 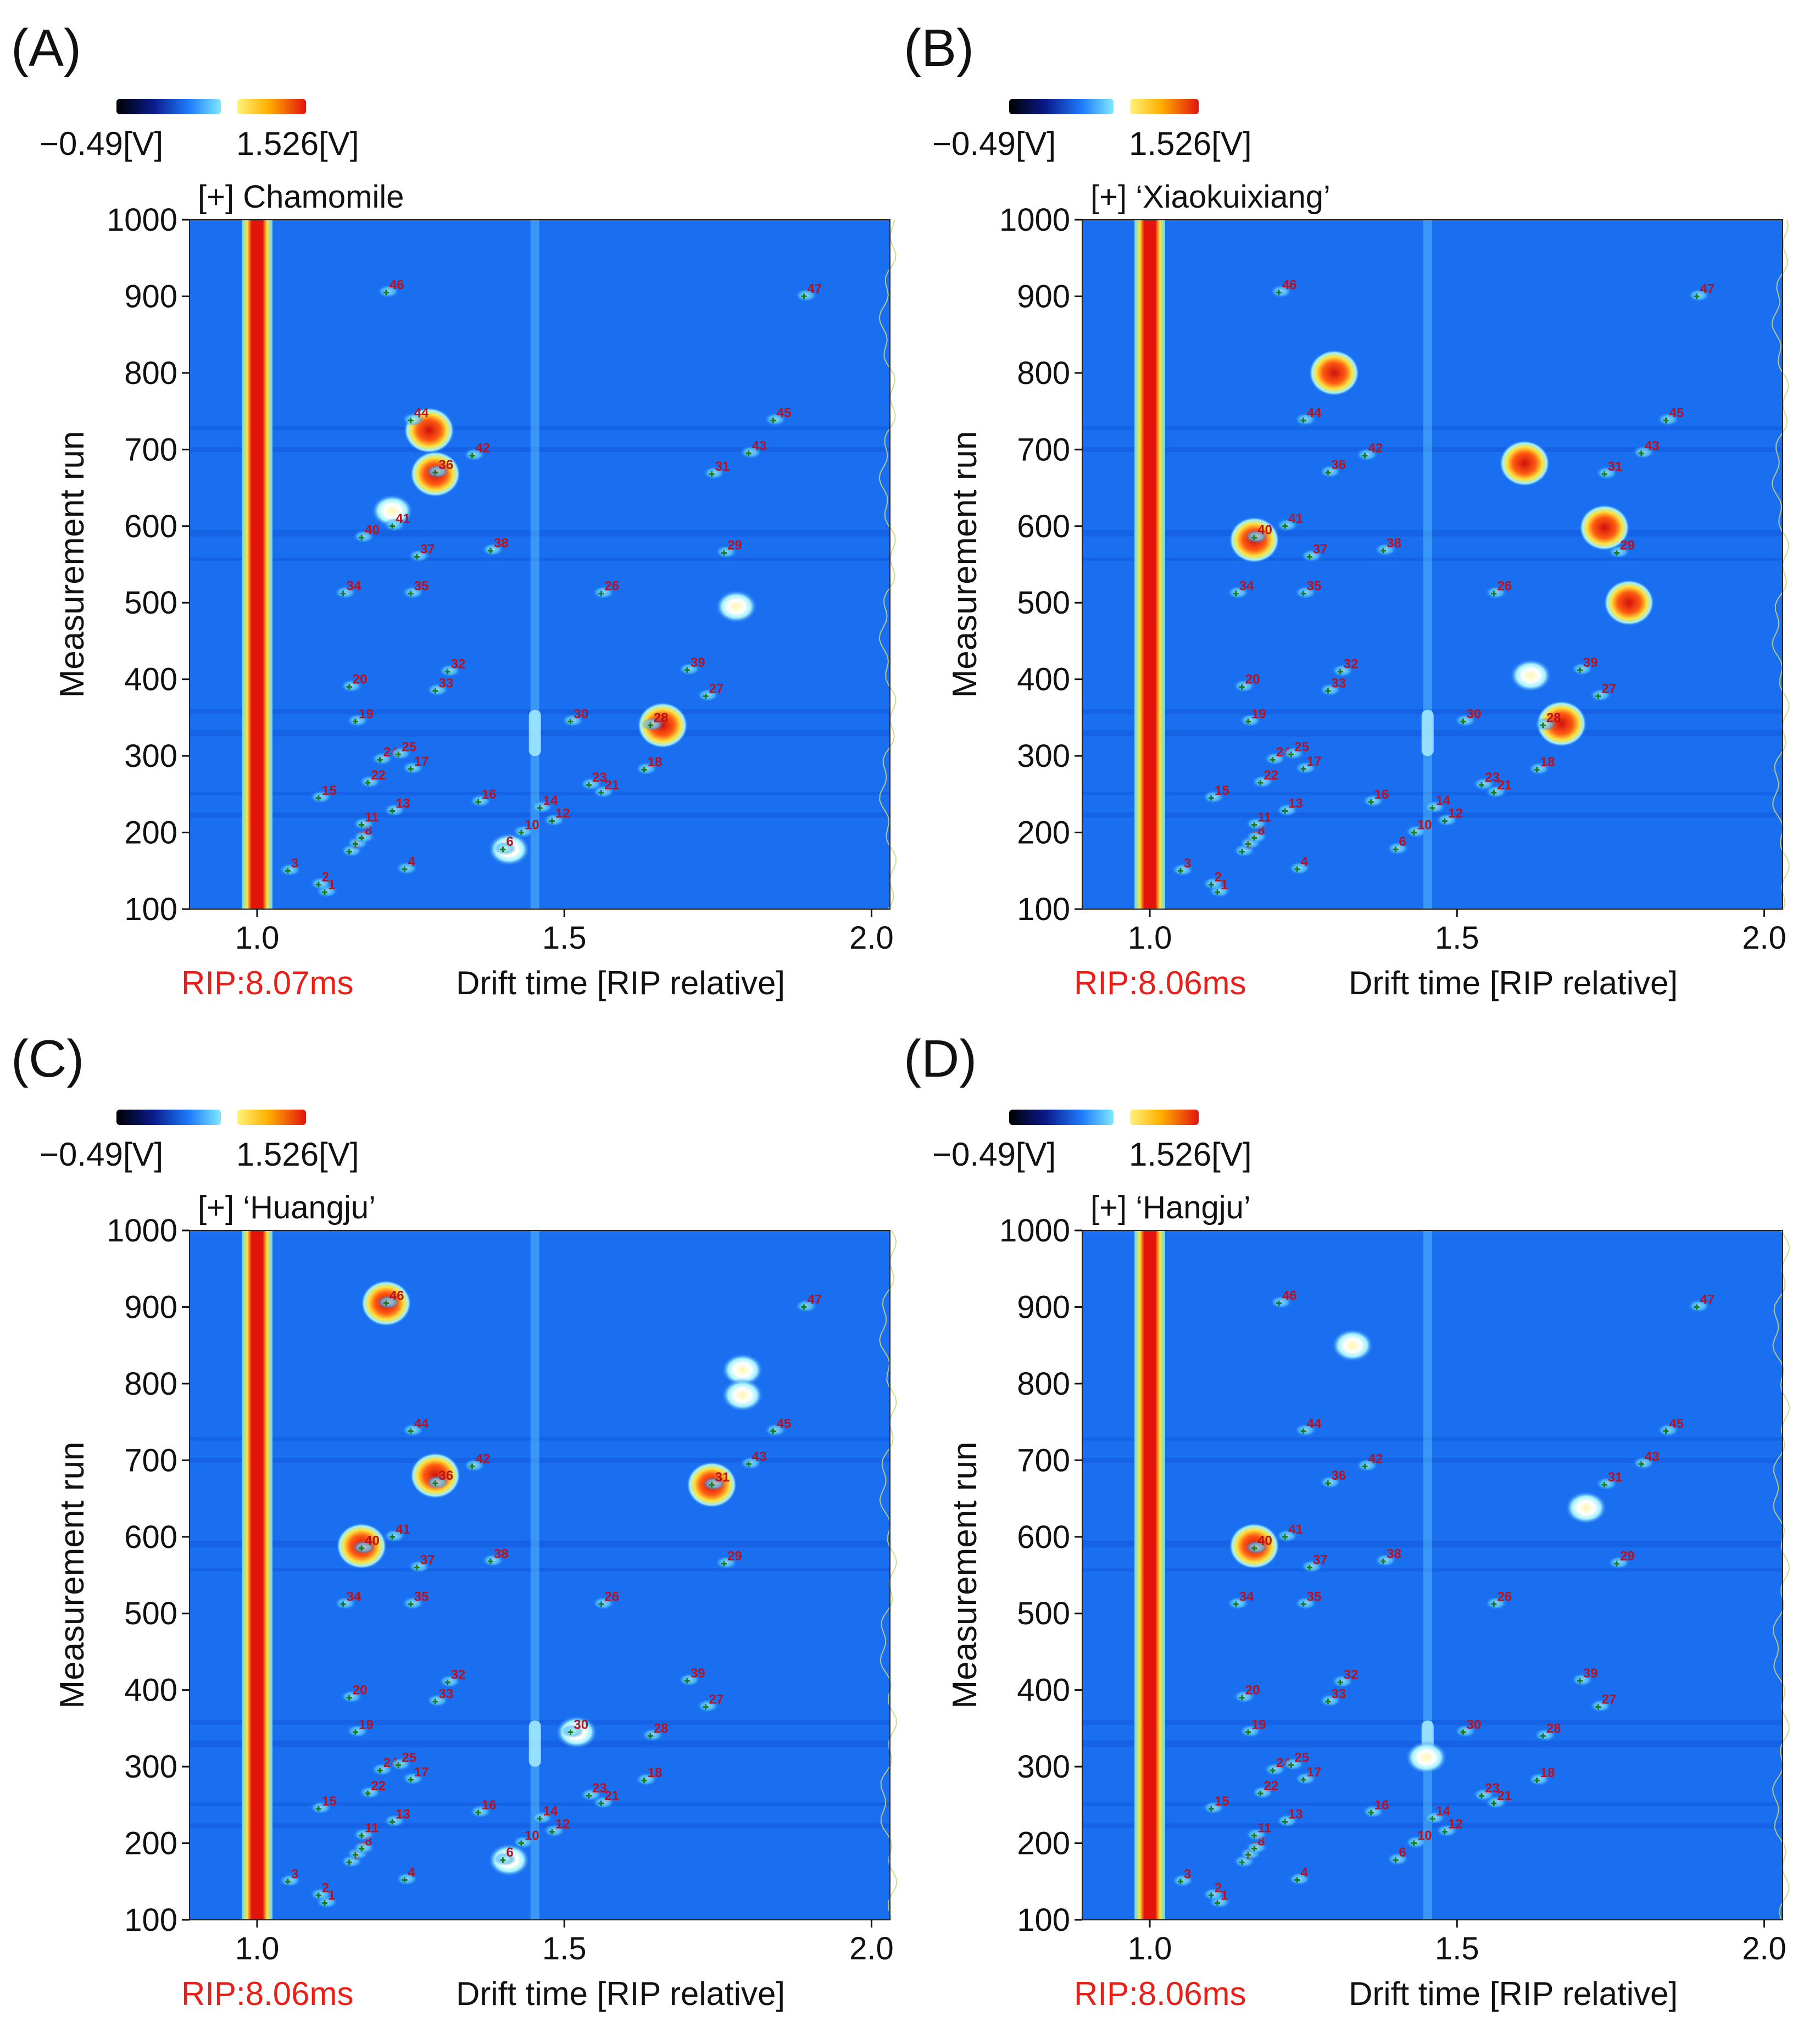 What do you see at coordinates (1553, 717) in the screenshot?
I see `peak-label: 28` at bounding box center [1553, 717].